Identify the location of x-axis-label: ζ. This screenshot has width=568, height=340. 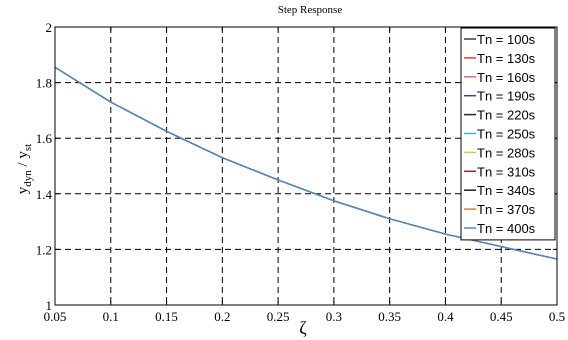
(303, 328).